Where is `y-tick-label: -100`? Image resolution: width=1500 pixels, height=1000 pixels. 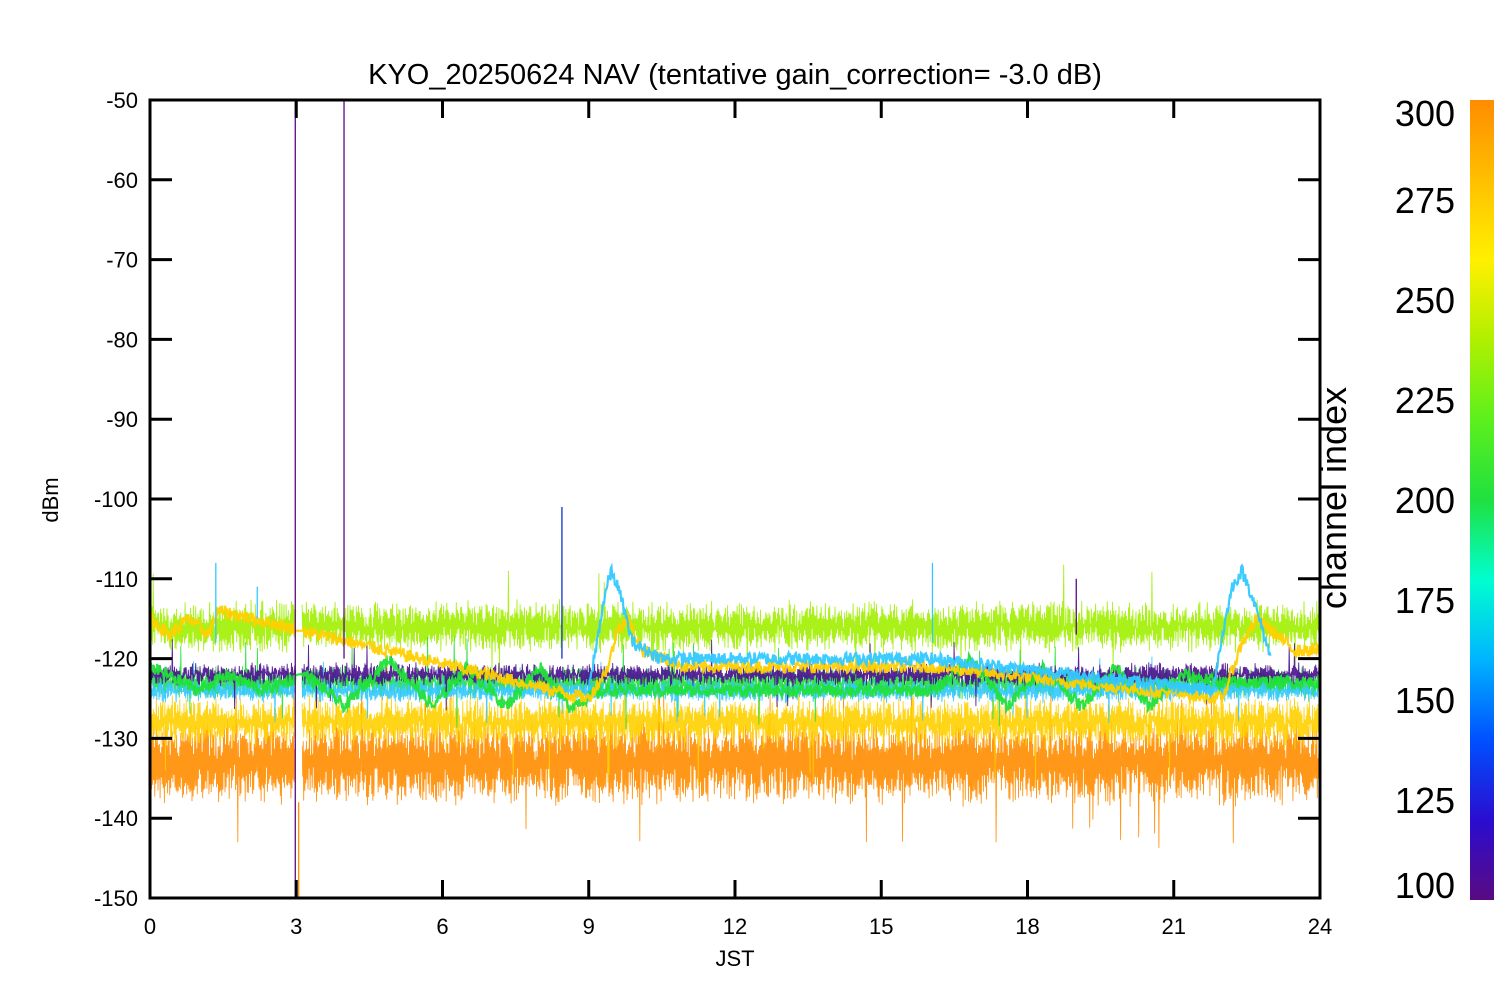
y-tick-label: -100 is located at coordinates (116, 499).